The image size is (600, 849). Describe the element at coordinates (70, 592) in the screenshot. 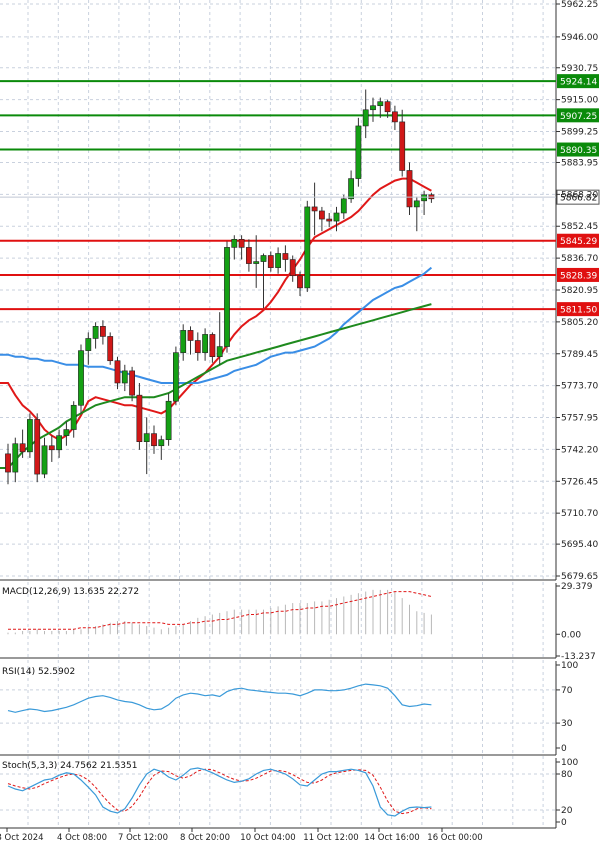

I see `macd-title: MACD(12,26,9) 13.635 22.272` at that location.